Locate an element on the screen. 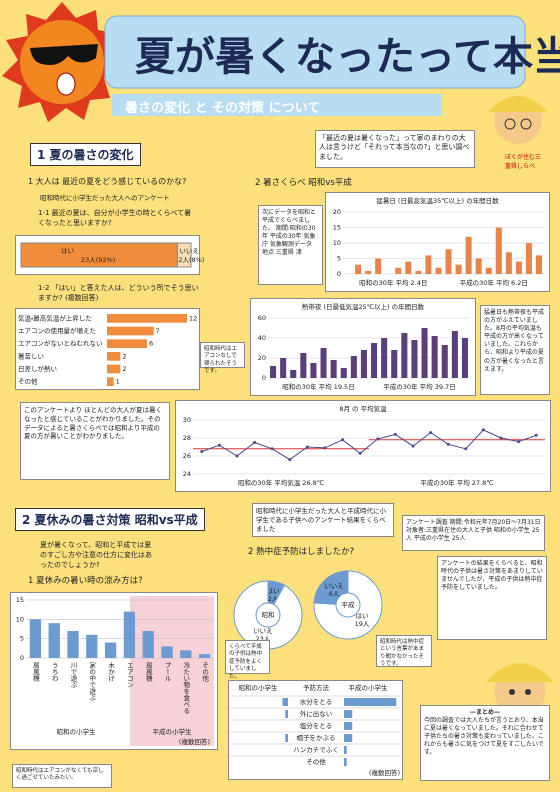 The width and height of the screenshot is (560, 792). slice-label: はい is located at coordinates (273, 591).